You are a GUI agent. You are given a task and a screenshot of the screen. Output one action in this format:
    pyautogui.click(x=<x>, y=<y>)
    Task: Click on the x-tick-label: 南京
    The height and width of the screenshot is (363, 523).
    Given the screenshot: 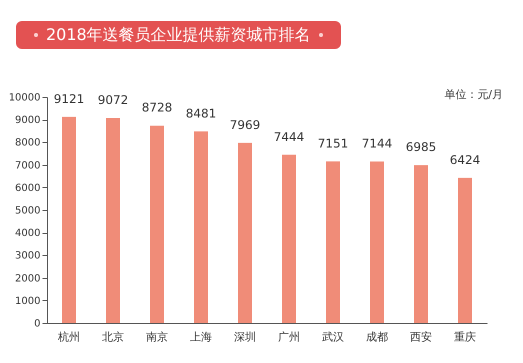 What is the action you would take?
    pyautogui.click(x=157, y=337)
    